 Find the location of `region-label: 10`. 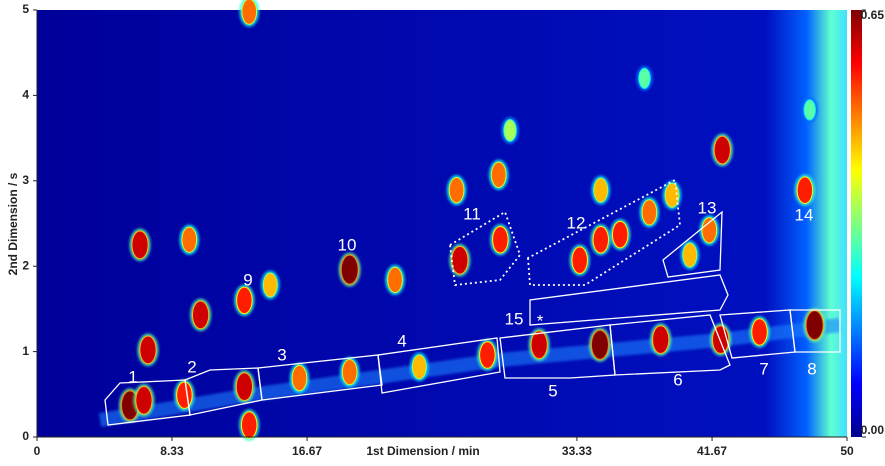

region-label: 10 is located at coordinates (347, 244).